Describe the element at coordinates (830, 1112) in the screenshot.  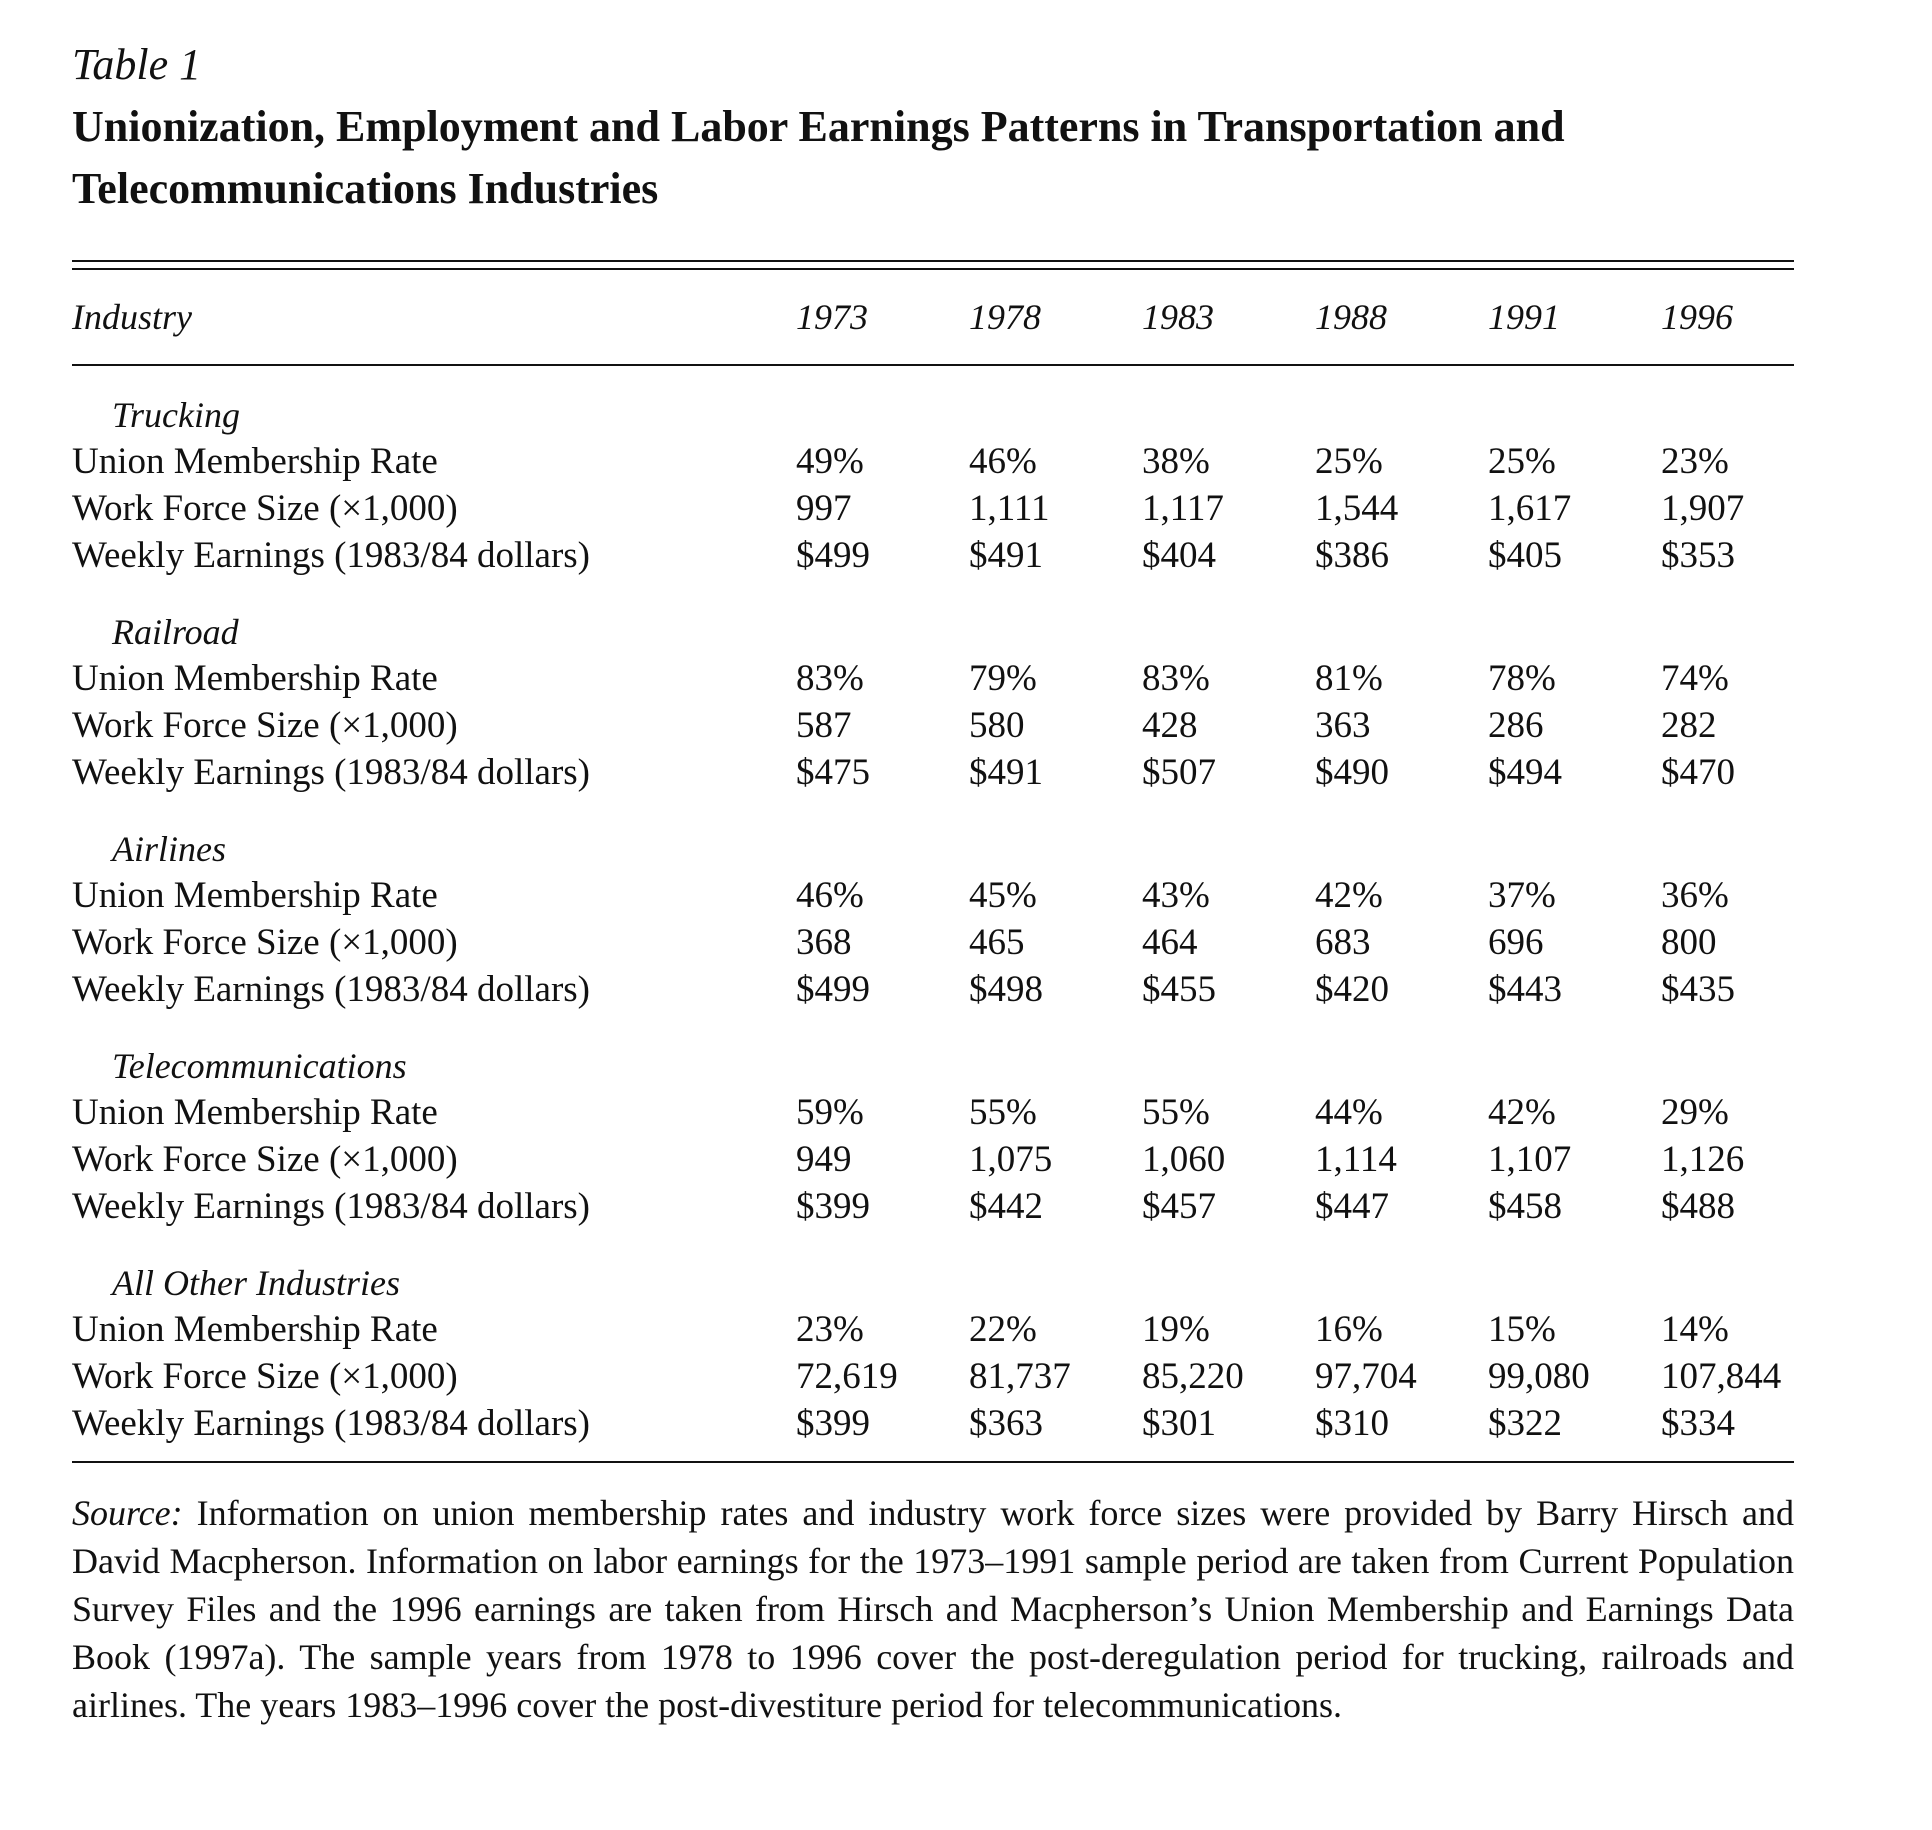
I see `table-cell: 59%` at that location.